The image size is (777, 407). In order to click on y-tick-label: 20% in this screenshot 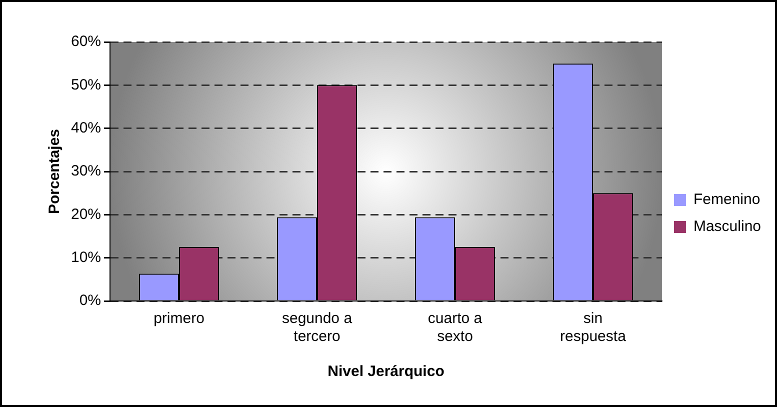, I will do `click(86, 214)`.